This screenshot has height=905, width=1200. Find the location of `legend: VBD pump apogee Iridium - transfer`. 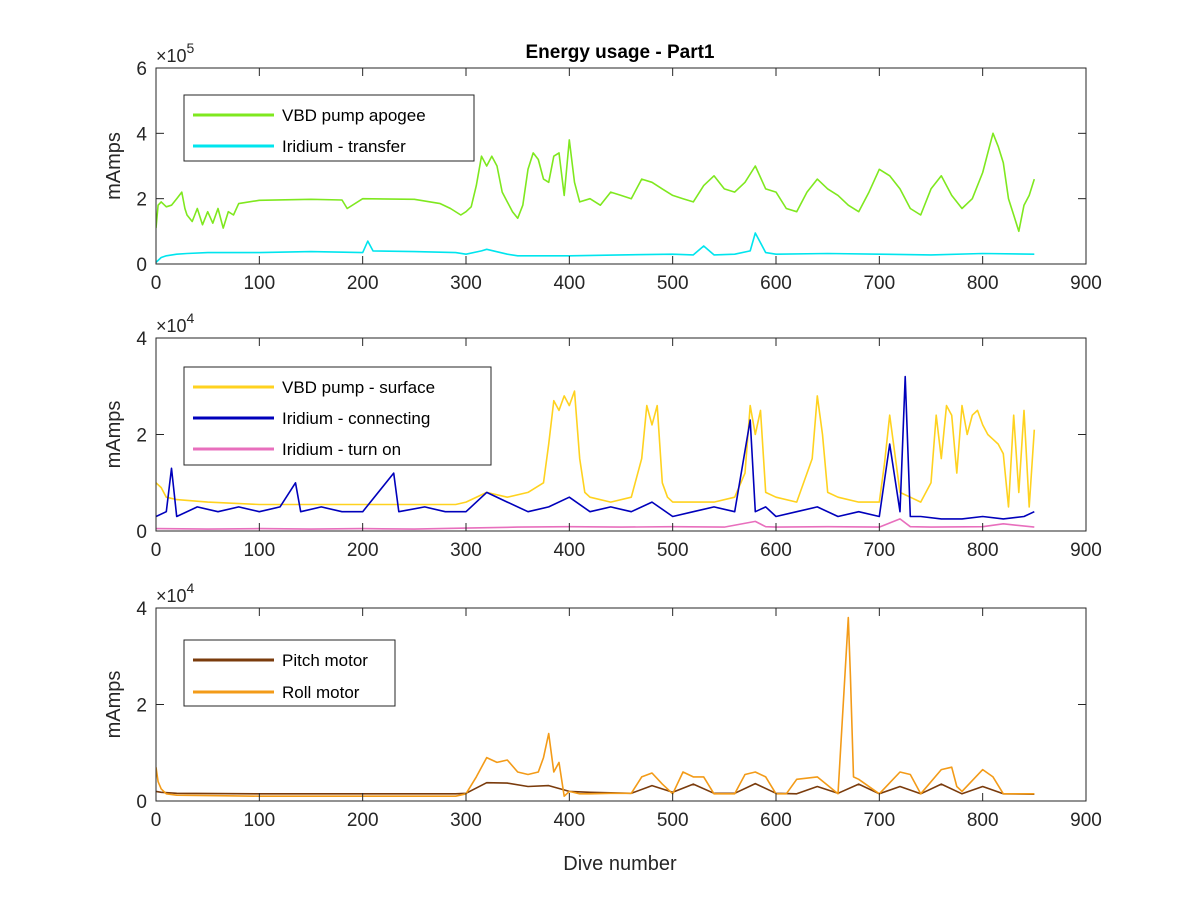

legend: VBD pump apogee Iridium - transfer is located at coordinates (329, 128).